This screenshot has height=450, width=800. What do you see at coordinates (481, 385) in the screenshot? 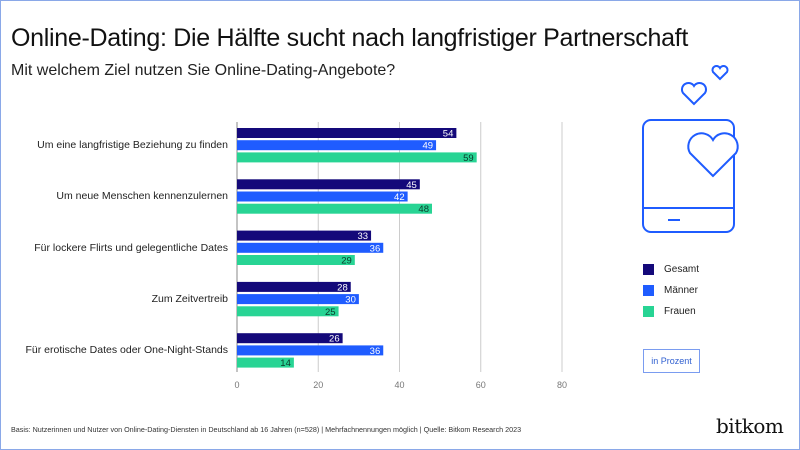
I see `x-tick-label: 60` at bounding box center [481, 385].